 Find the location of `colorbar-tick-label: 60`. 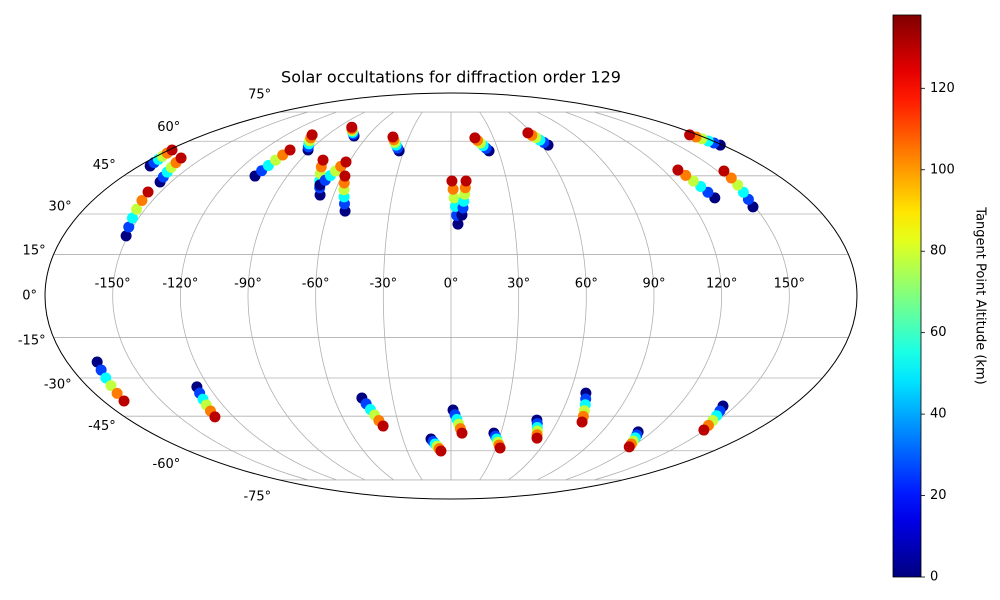

colorbar-tick-label: 60 is located at coordinates (938, 332).